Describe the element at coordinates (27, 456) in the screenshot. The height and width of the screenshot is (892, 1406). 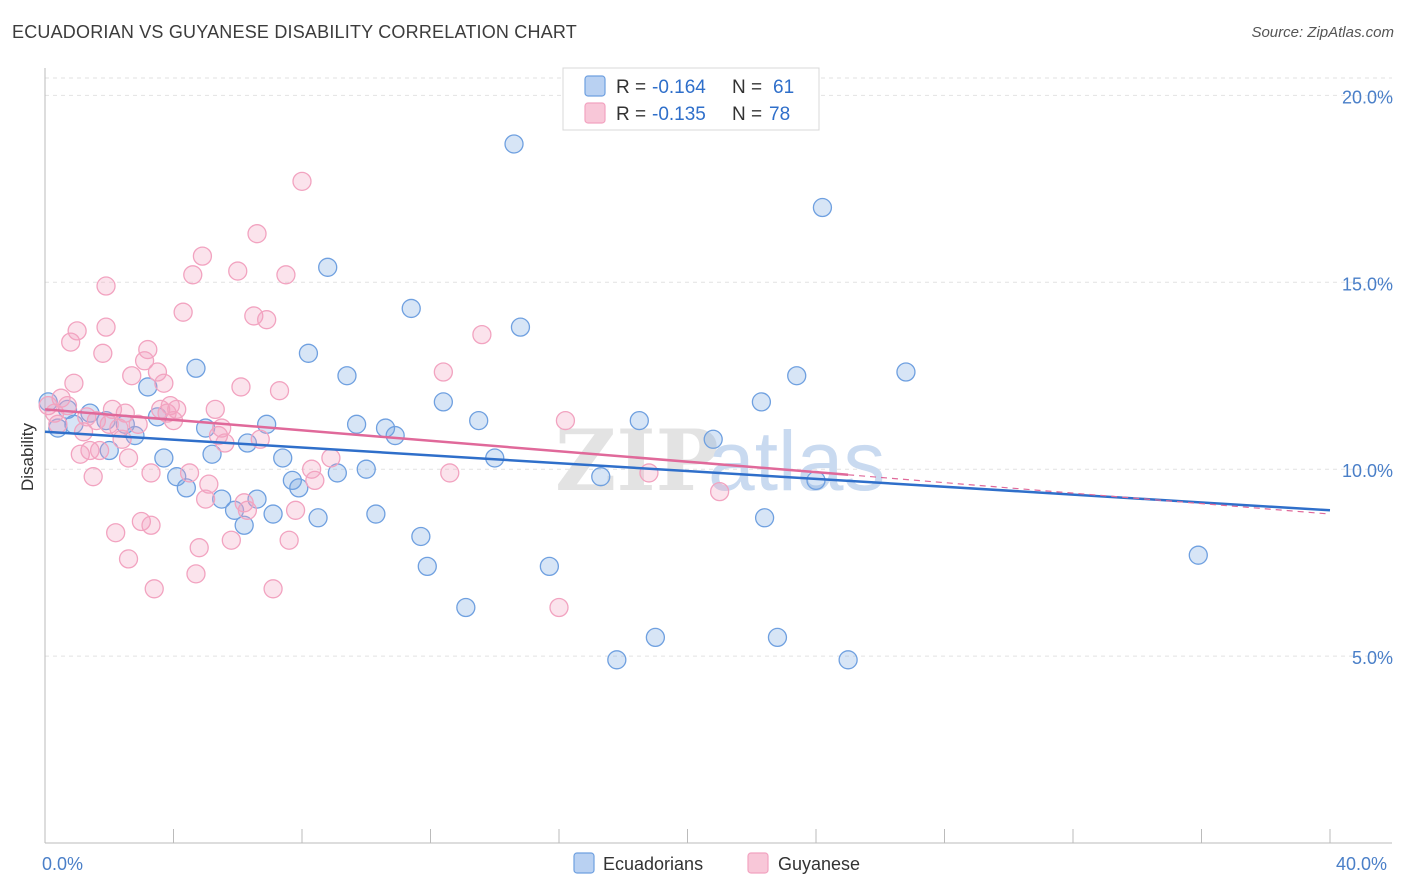
I see `y-axis-label: Disability` at that location.